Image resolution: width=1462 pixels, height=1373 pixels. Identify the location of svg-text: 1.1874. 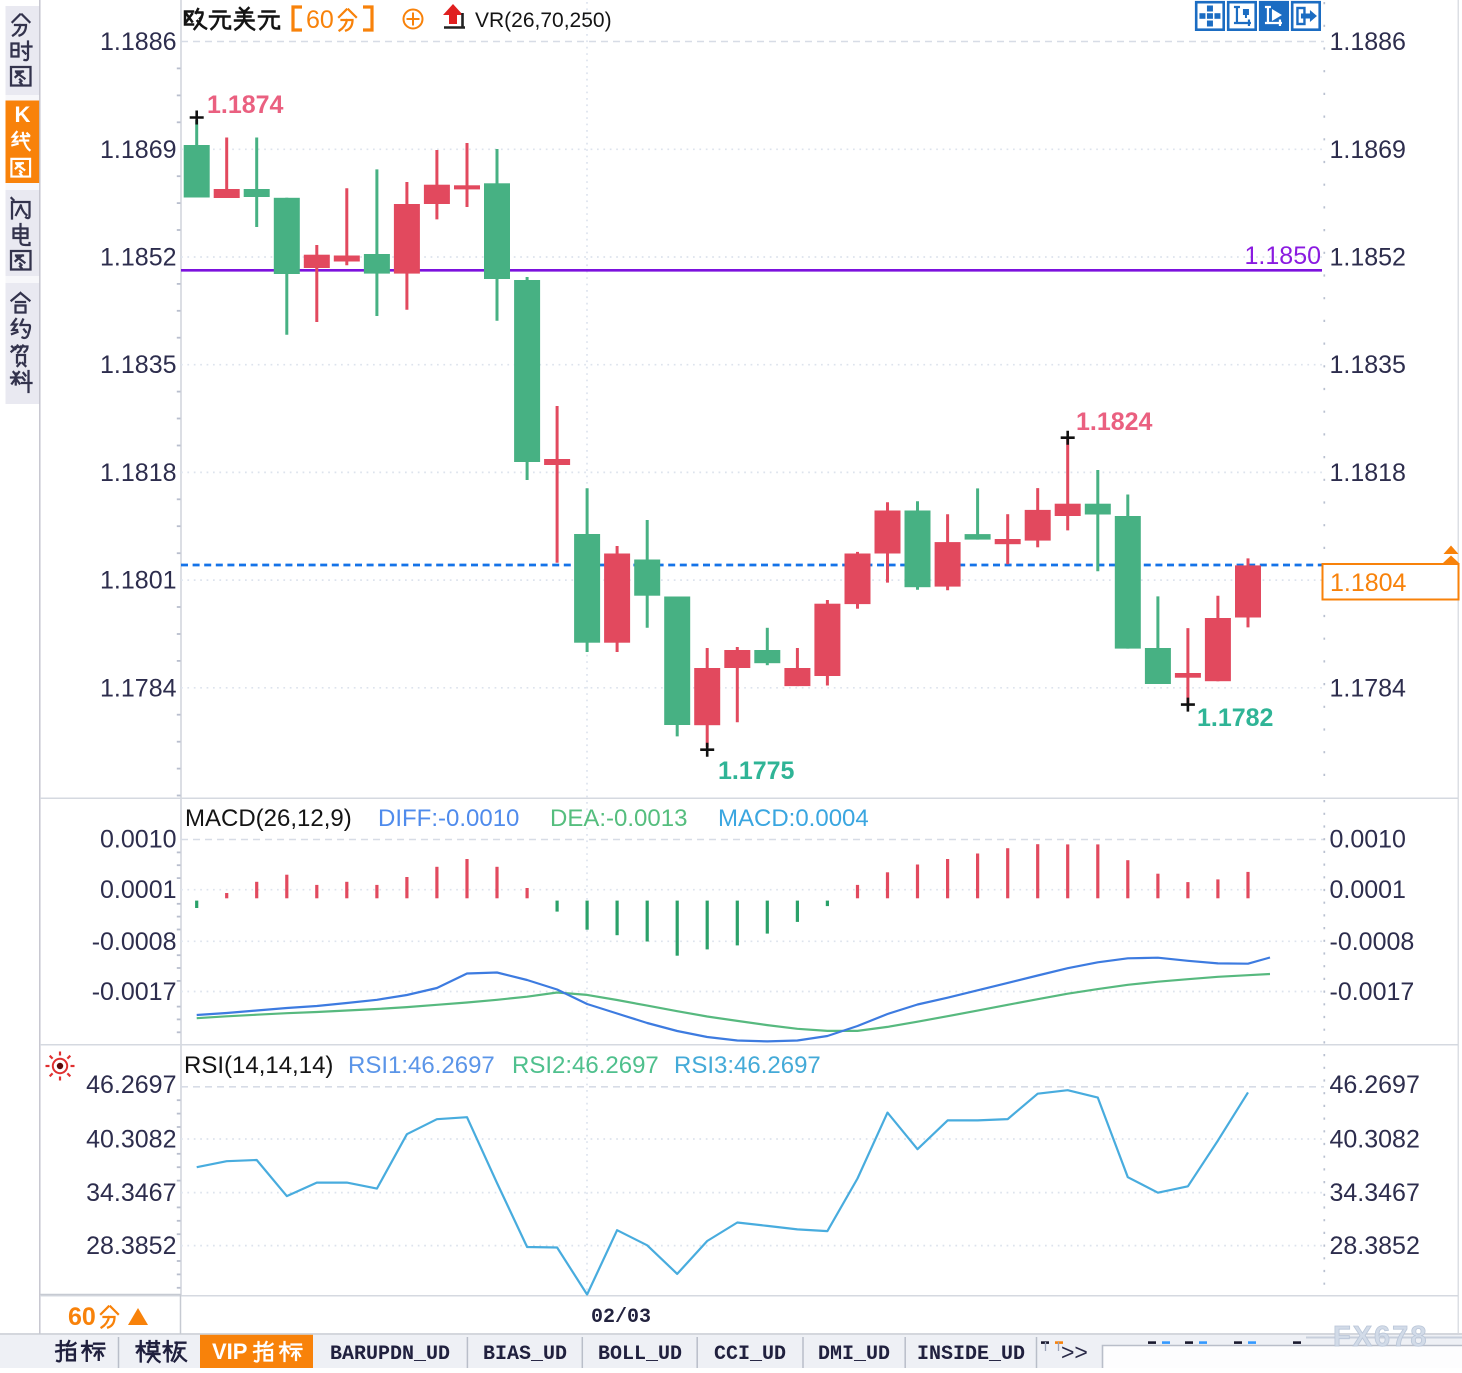
(245, 105).